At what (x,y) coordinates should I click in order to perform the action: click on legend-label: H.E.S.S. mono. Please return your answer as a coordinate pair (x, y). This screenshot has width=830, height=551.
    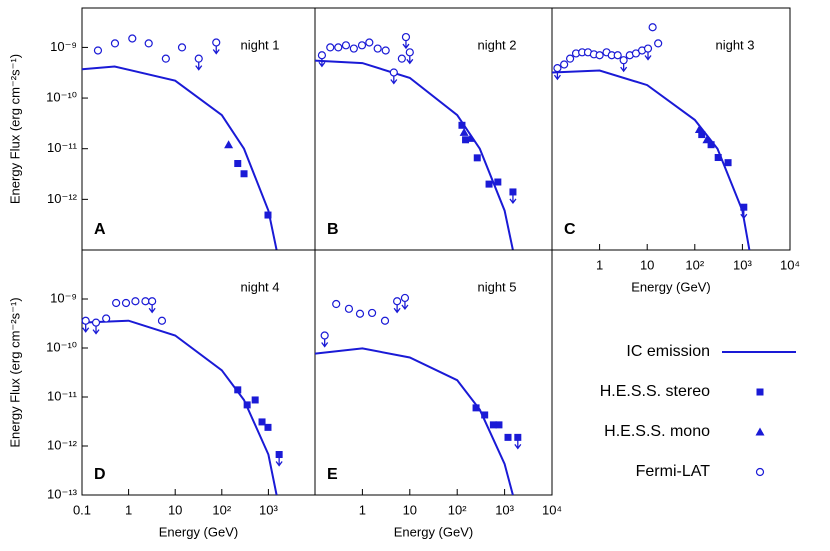
    Looking at the image, I should click on (657, 431).